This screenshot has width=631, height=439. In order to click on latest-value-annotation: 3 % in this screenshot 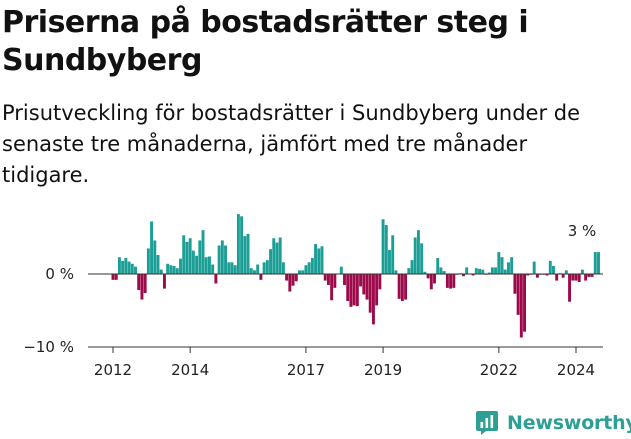, I will do `click(582, 231)`.